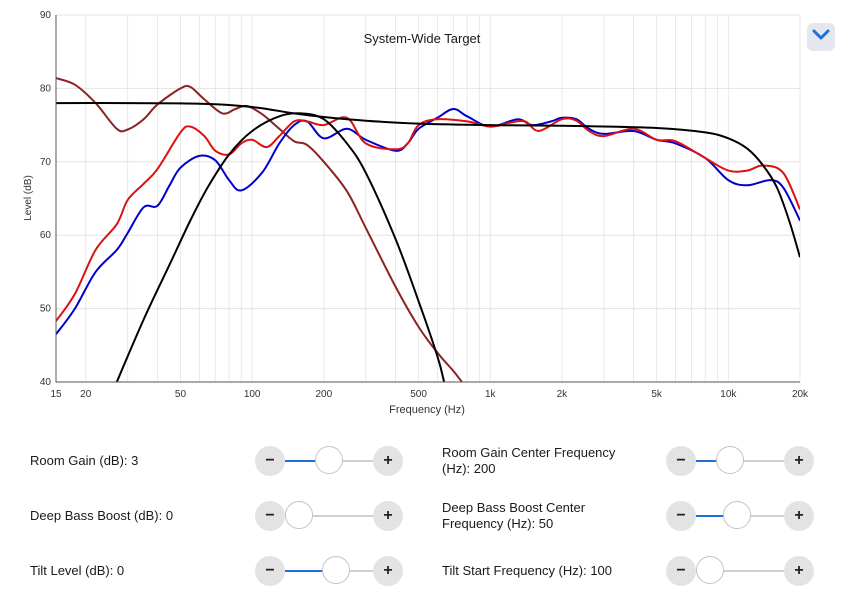 Image resolution: width=845 pixels, height=603 pixels. Describe the element at coordinates (681, 461) in the screenshot. I see `room-gain-center-frequency-decrement-button: −` at that location.